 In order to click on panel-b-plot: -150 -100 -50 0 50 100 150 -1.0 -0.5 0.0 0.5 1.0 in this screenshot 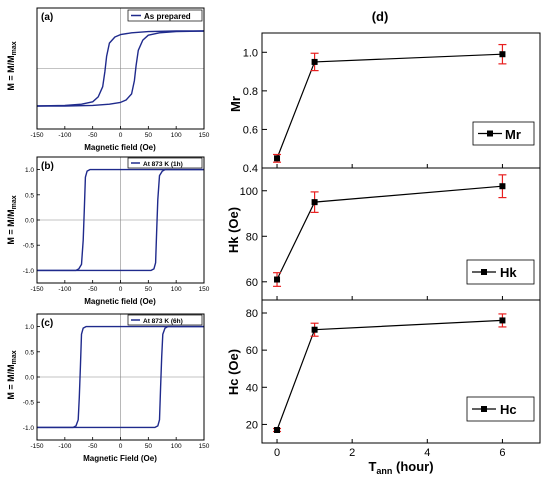, I will do `click(116, 225)`.